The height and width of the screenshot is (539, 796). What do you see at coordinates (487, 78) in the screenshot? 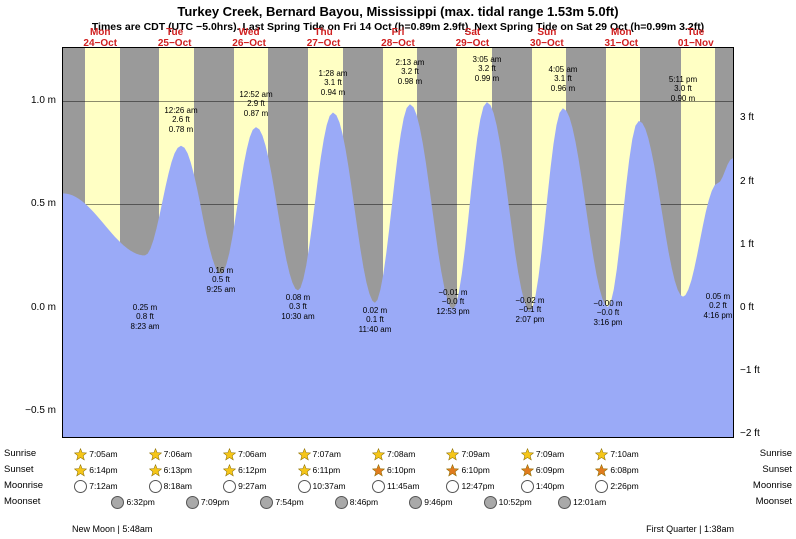
I see `tide-annotation-line: 0.99 m` at bounding box center [487, 78].